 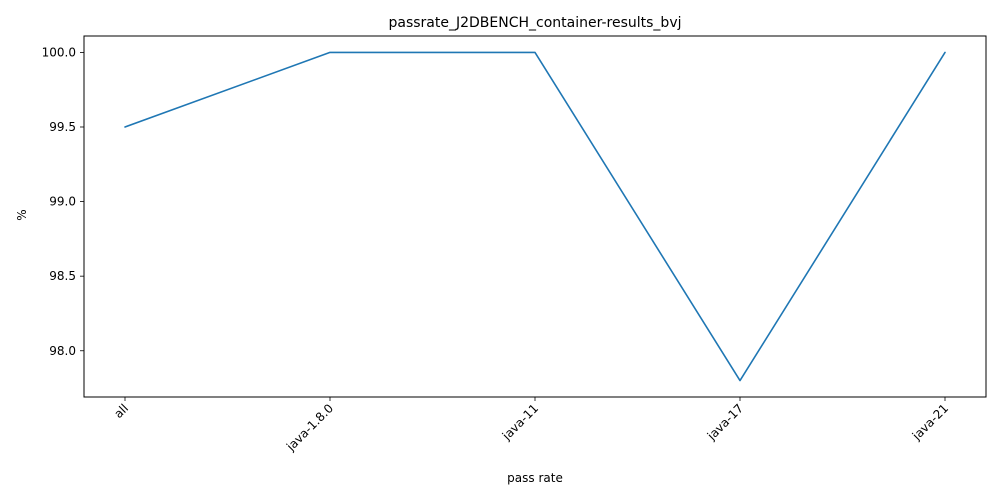 I want to click on y-tick-label: 98.5, so click(x=62, y=276).